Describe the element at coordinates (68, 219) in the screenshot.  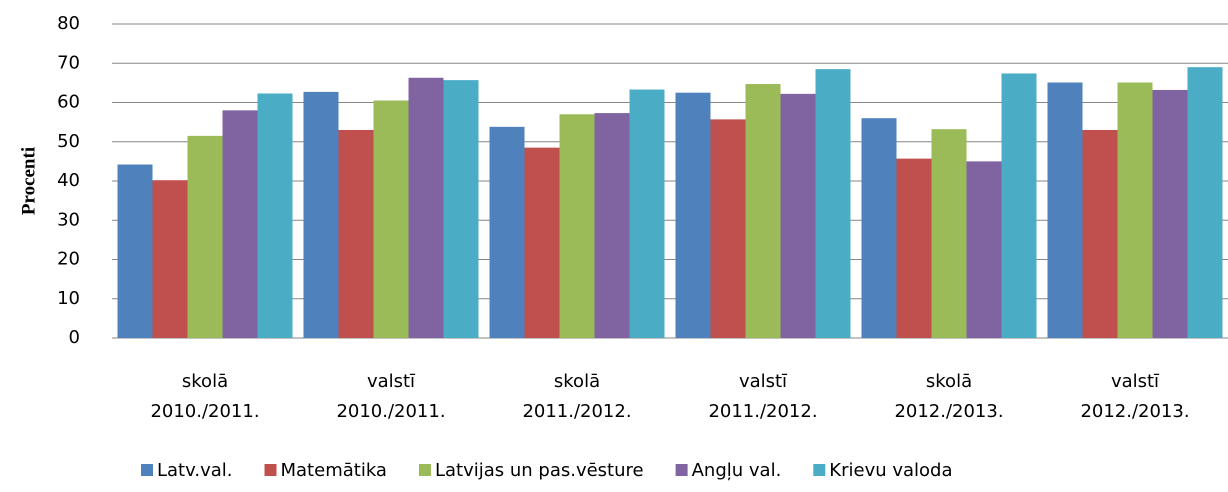
I see `y-tick-label: 30` at that location.